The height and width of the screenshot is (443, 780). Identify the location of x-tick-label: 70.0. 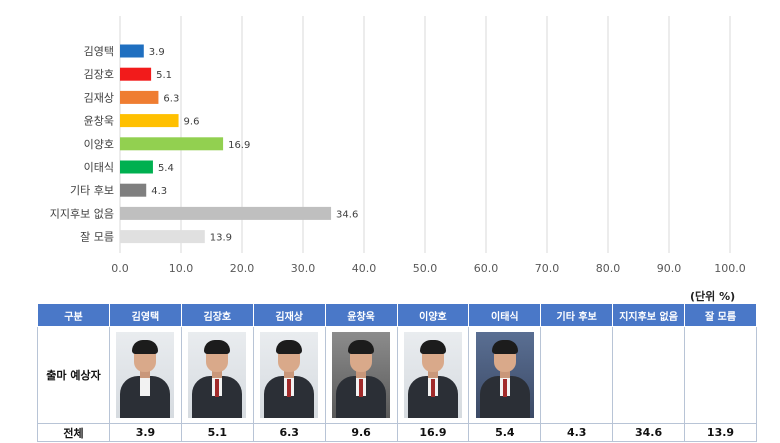
(547, 268).